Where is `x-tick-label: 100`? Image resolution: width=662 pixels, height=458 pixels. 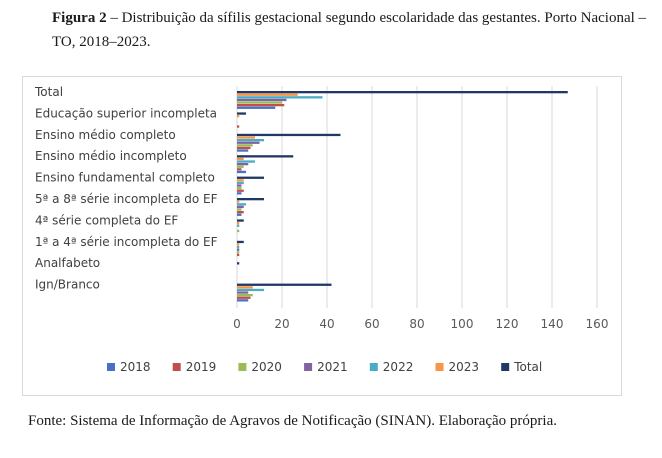 x-tick-label: 100 is located at coordinates (462, 324).